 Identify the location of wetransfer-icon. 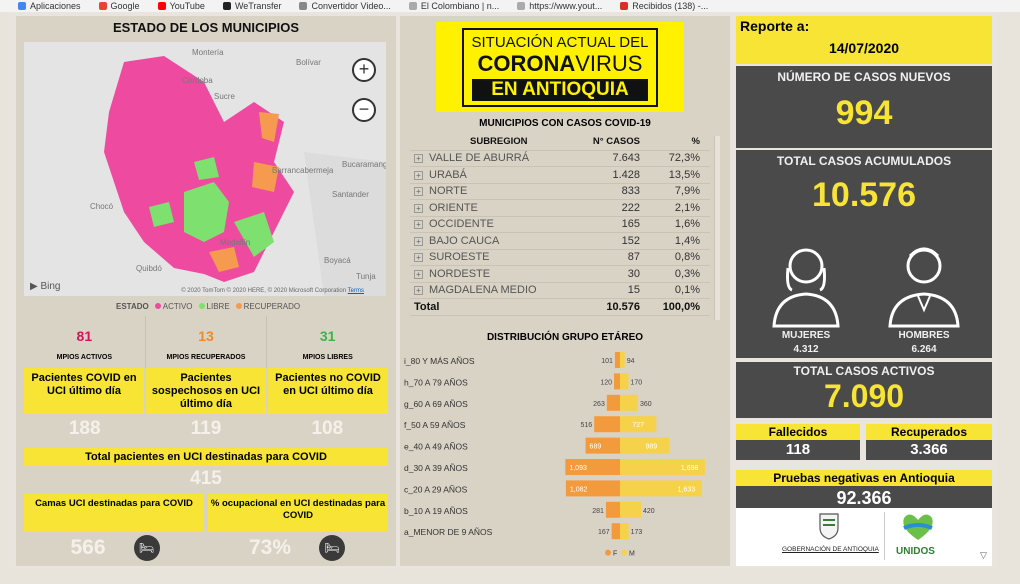
(226, 6).